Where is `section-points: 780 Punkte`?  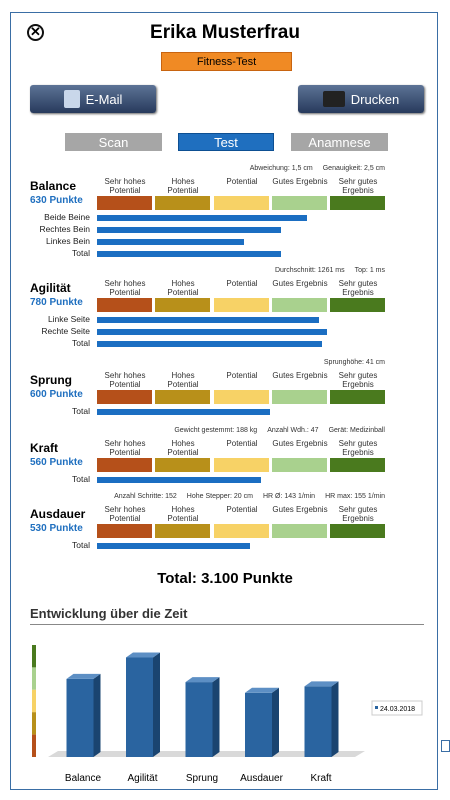 section-points: 780 Punkte is located at coordinates (56, 302).